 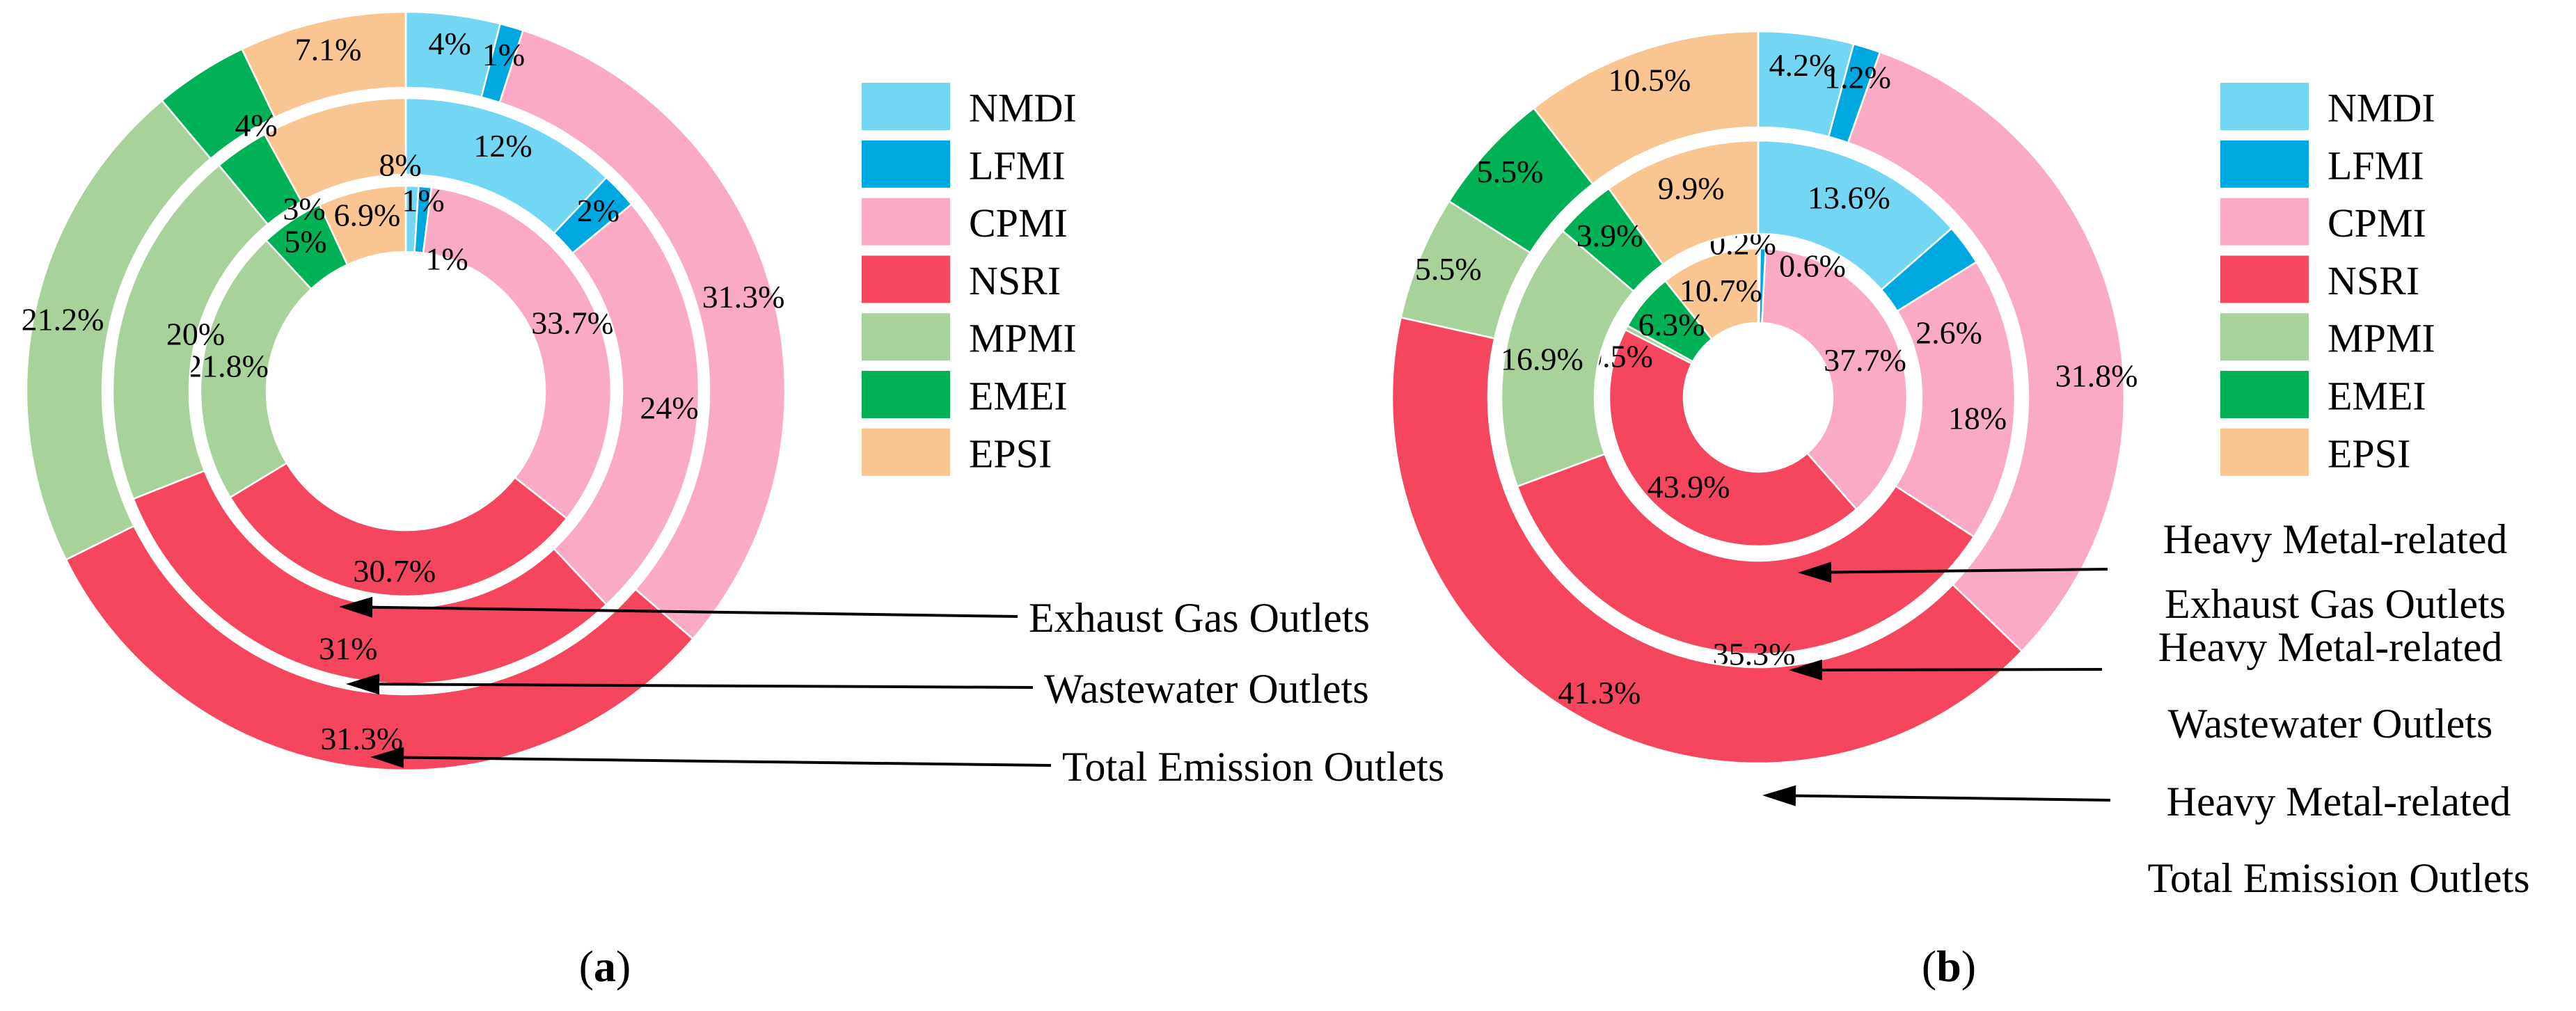 I want to click on slice-label-b-middle-EMEI: 3.9%, so click(x=1610, y=235).